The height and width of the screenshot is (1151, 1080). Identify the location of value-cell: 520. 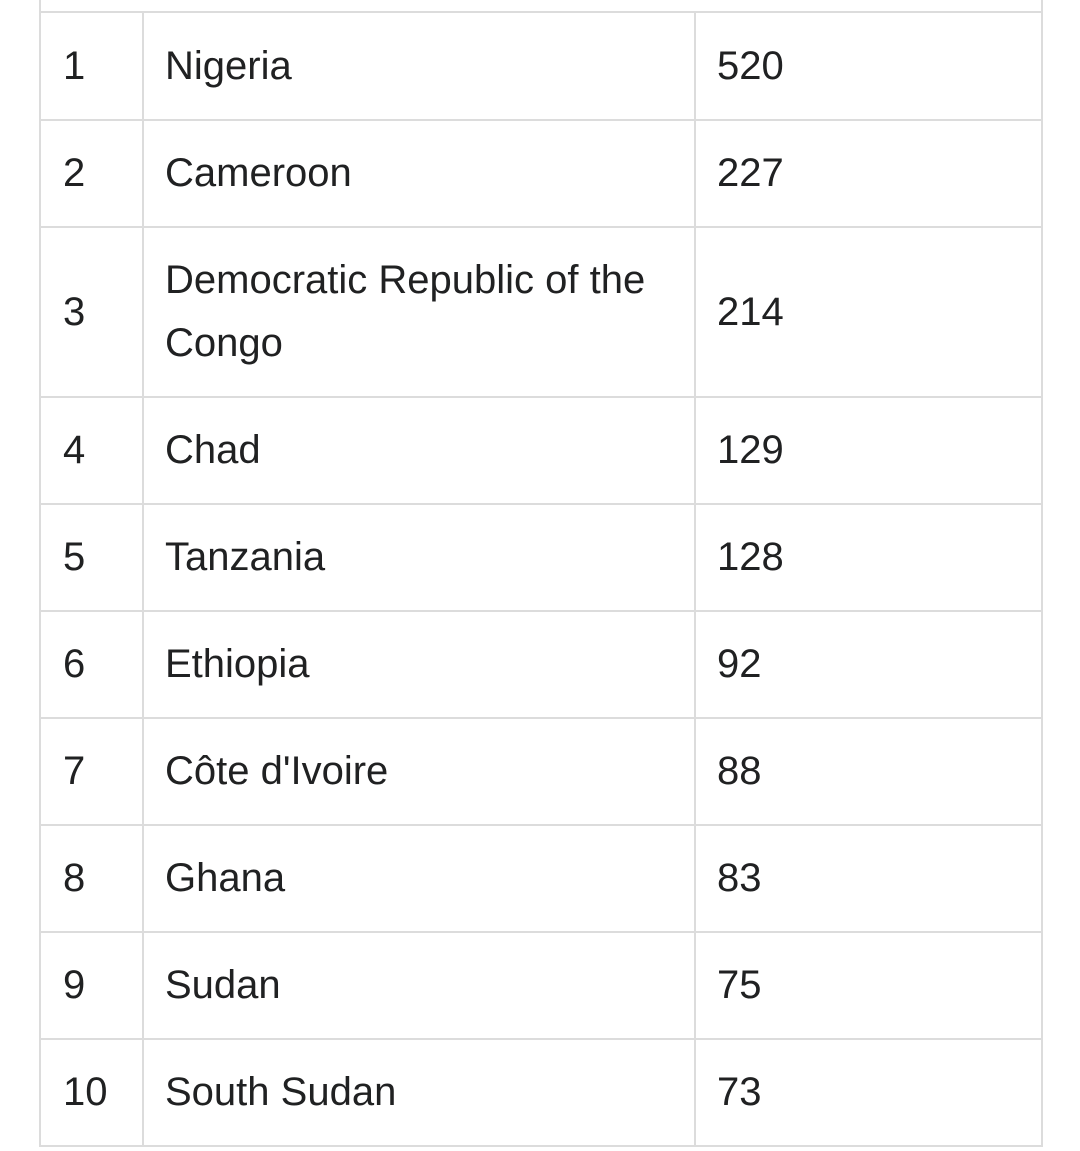
(868, 67).